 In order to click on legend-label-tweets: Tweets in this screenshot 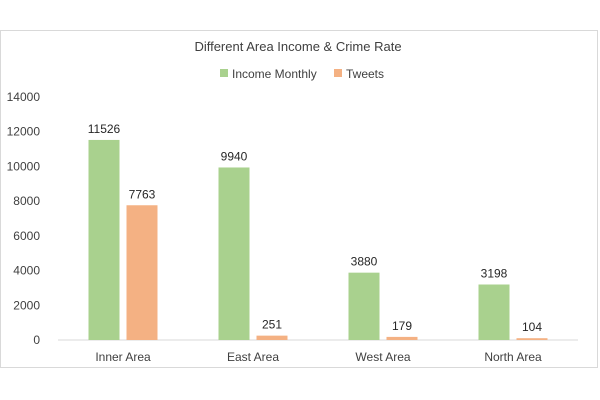, I will do `click(365, 74)`.